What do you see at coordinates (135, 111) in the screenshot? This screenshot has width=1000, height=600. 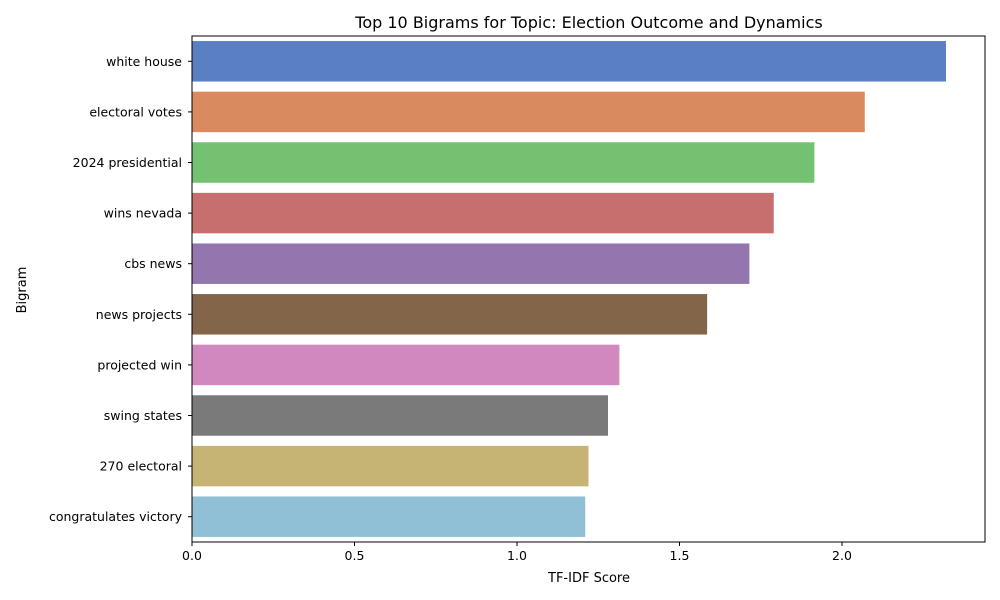 I see `y-tick-label: electoral votes` at bounding box center [135, 111].